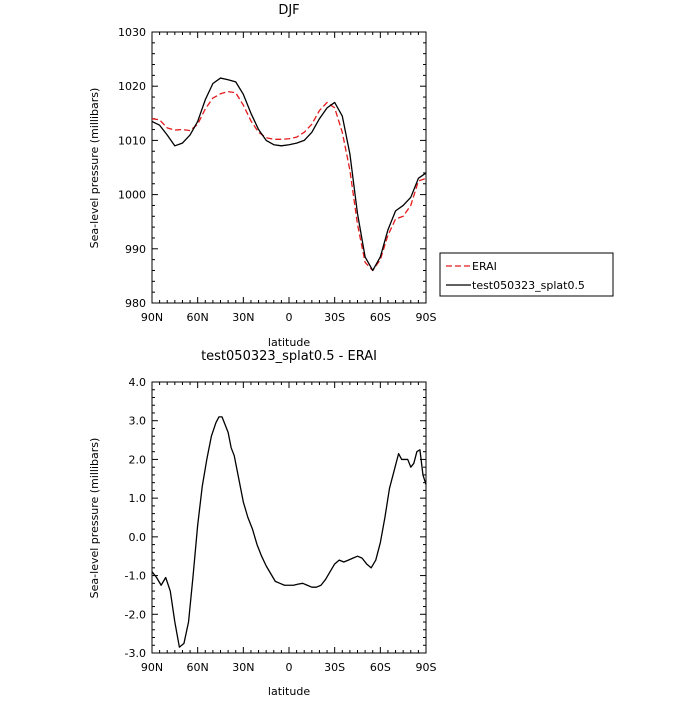  What do you see at coordinates (138, 459) in the screenshot?
I see `y-tick-label: 2.0` at bounding box center [138, 459].